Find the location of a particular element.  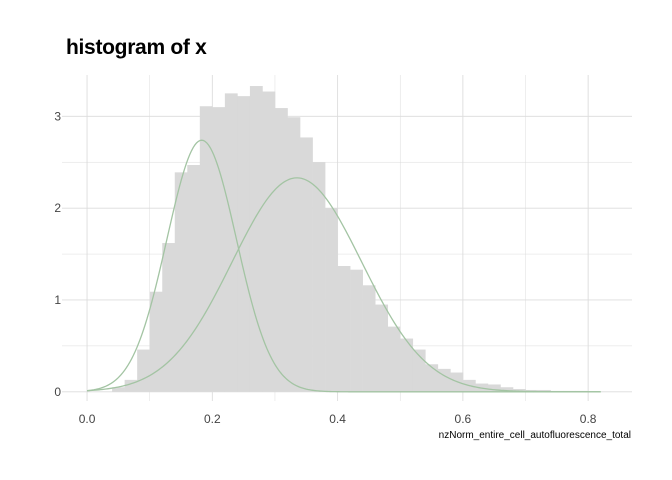

chart-title: histogram of x is located at coordinates (136, 47).